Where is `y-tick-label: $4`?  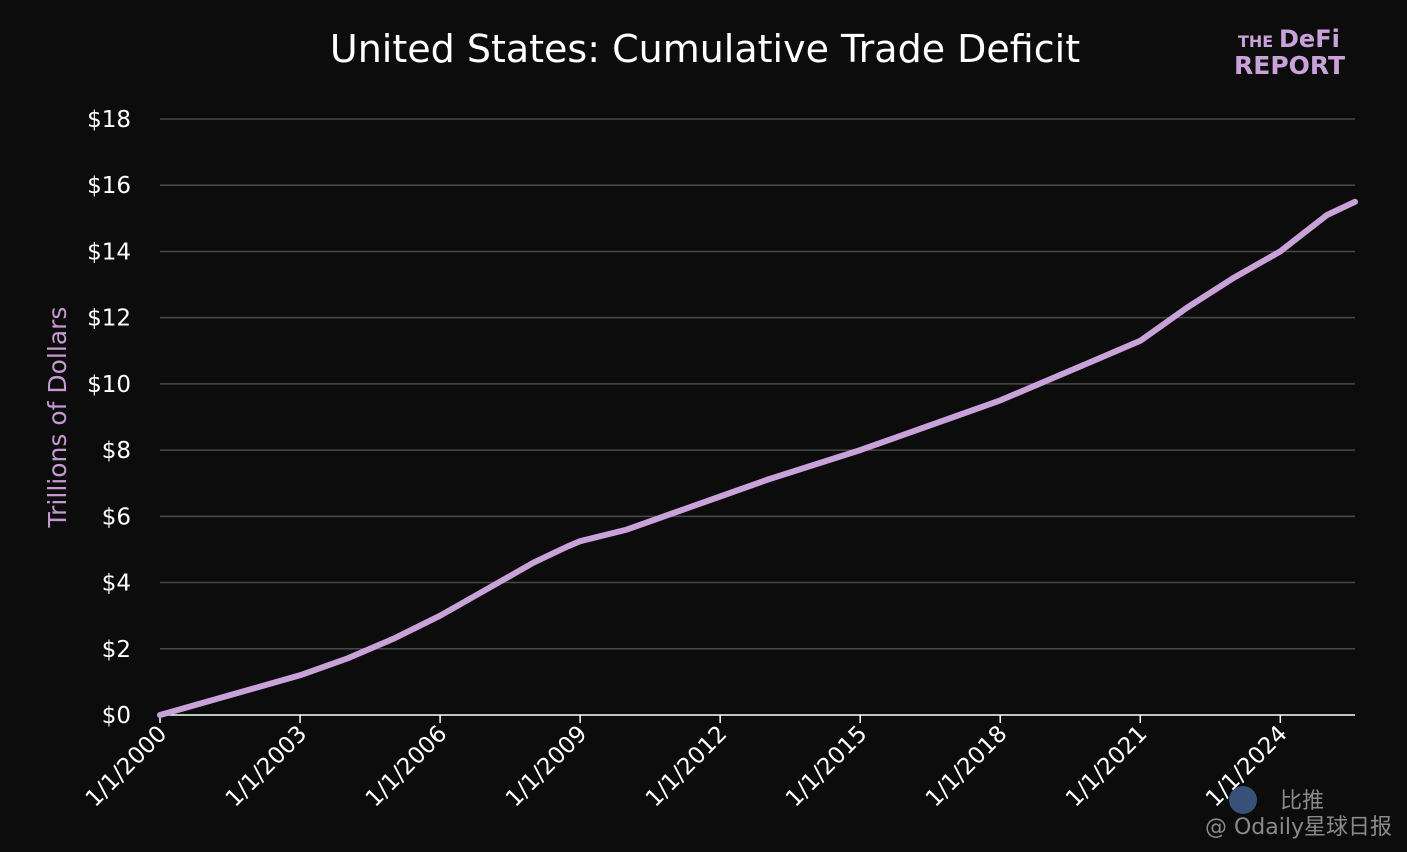 y-tick-label: $4 is located at coordinates (116, 584).